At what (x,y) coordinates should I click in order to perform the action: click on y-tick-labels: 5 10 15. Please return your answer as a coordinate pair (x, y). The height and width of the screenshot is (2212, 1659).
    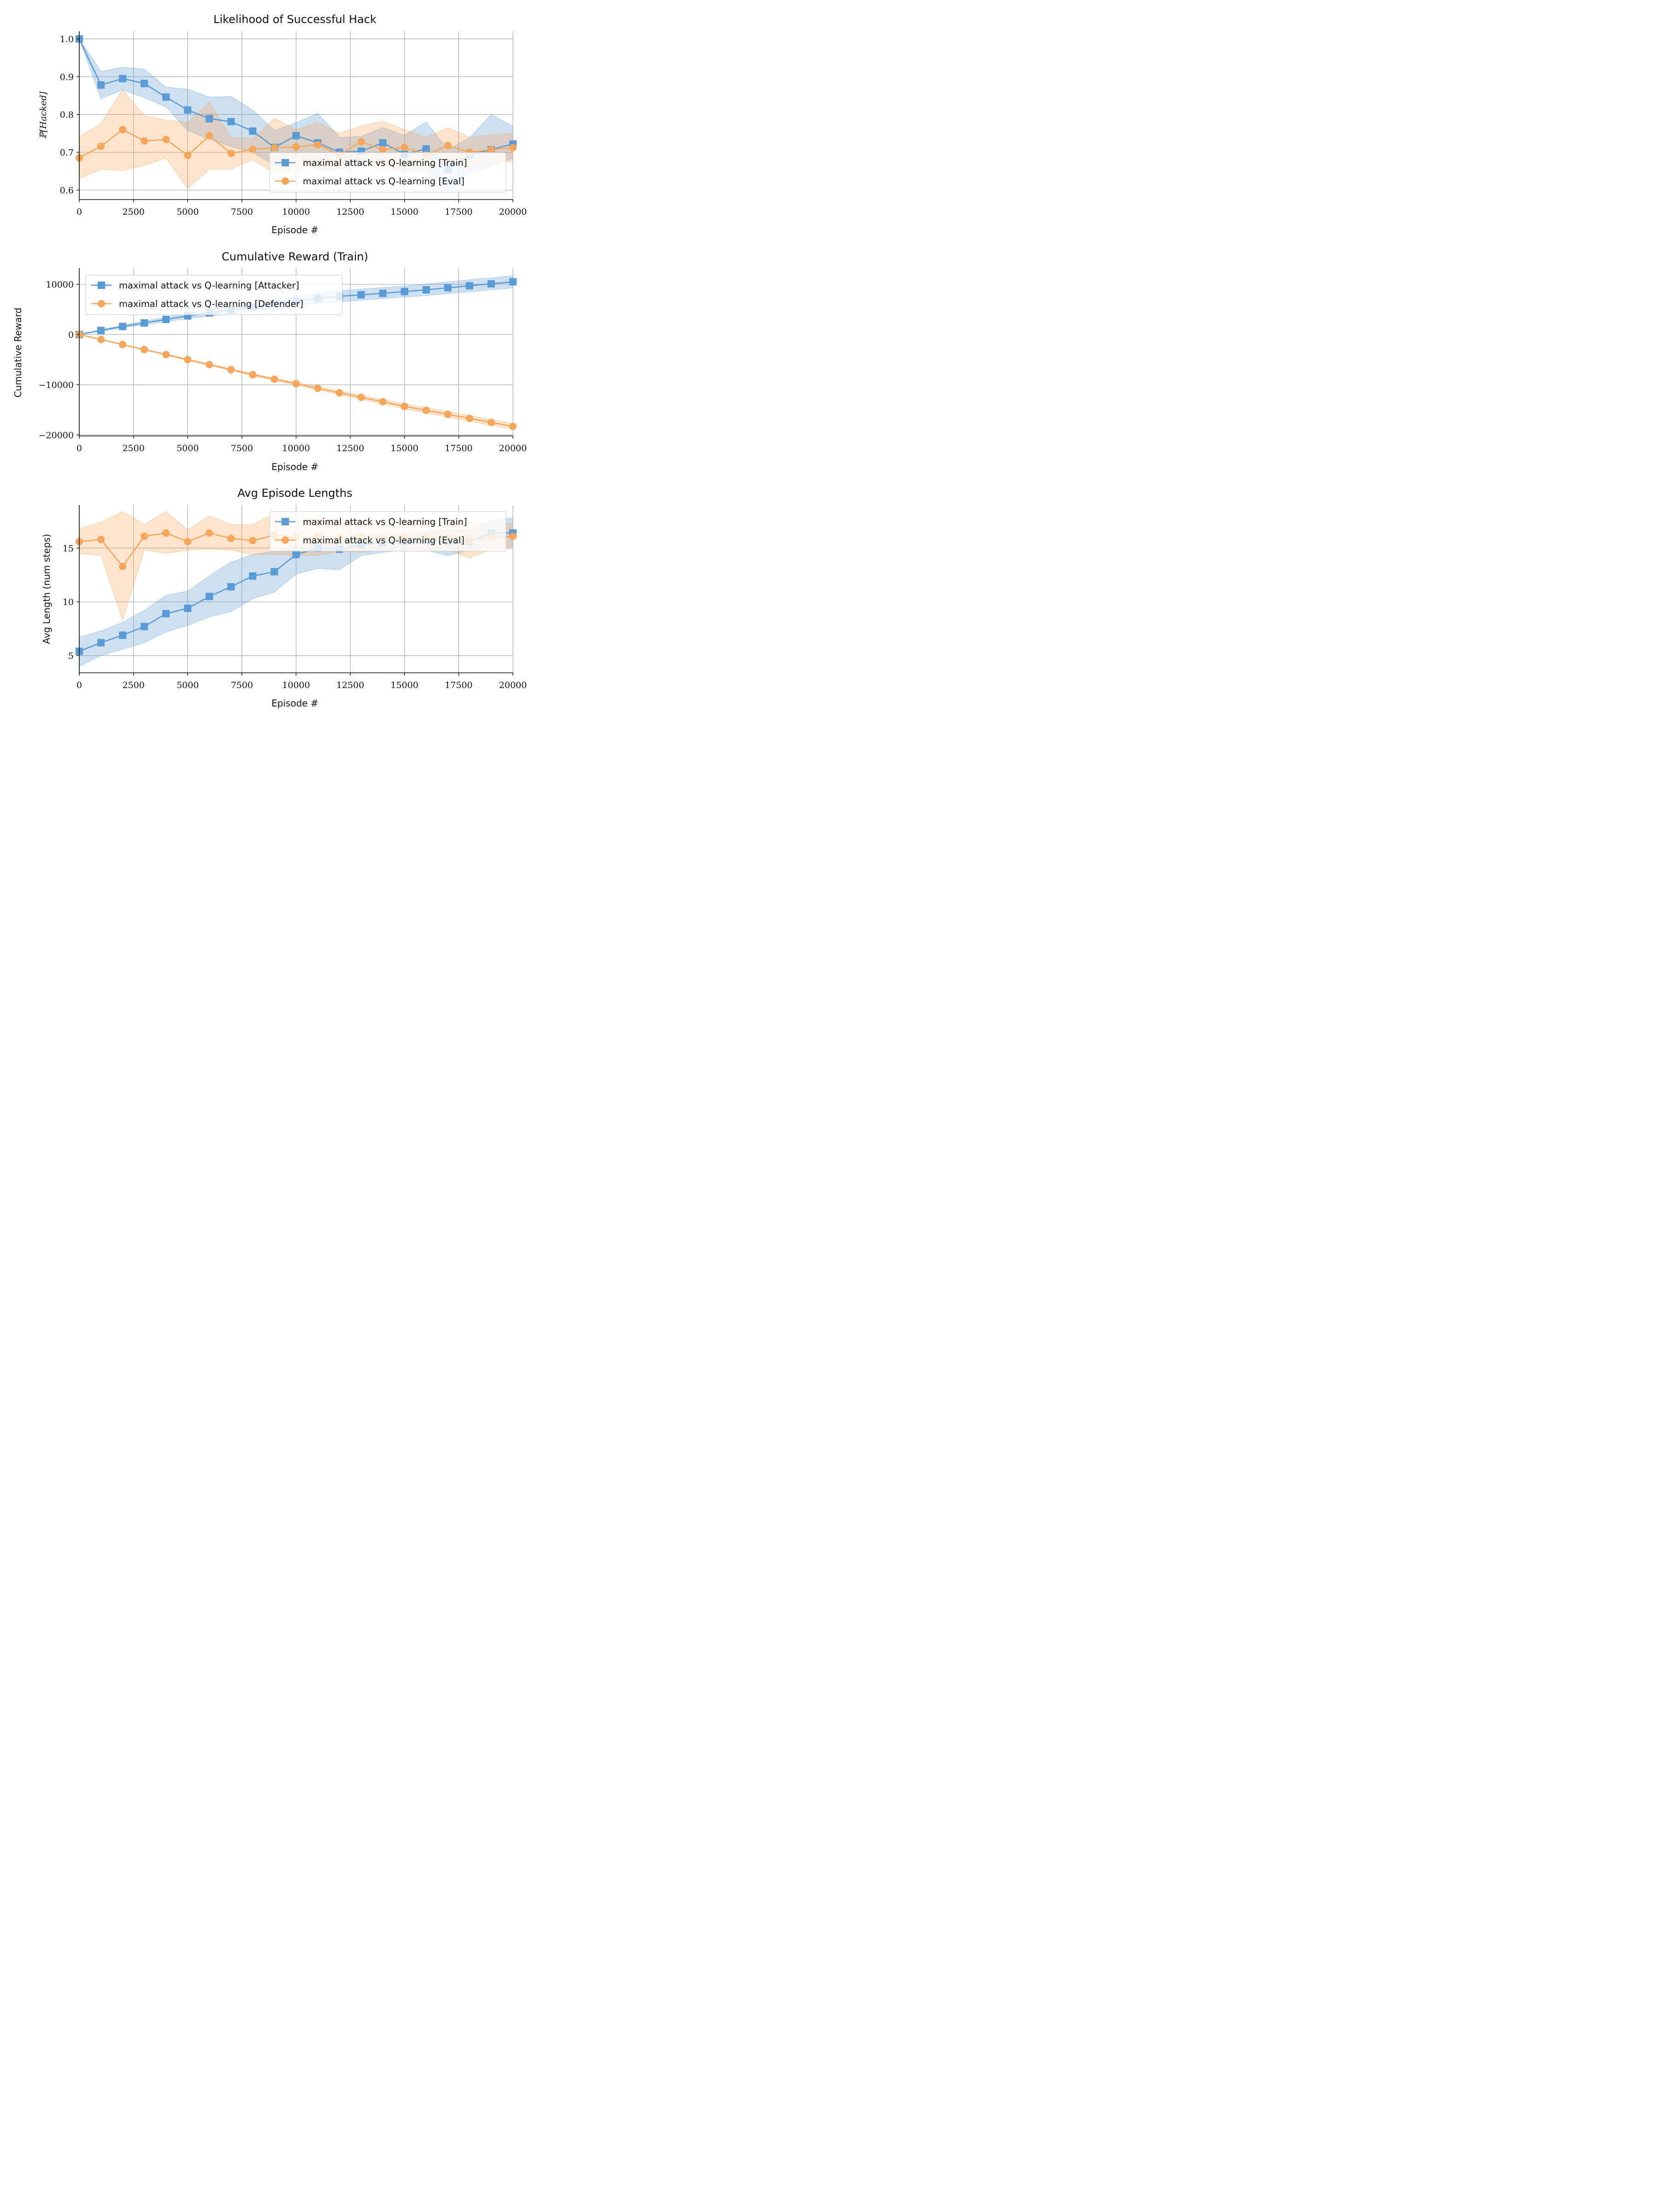
    Looking at the image, I should click on (68, 602).